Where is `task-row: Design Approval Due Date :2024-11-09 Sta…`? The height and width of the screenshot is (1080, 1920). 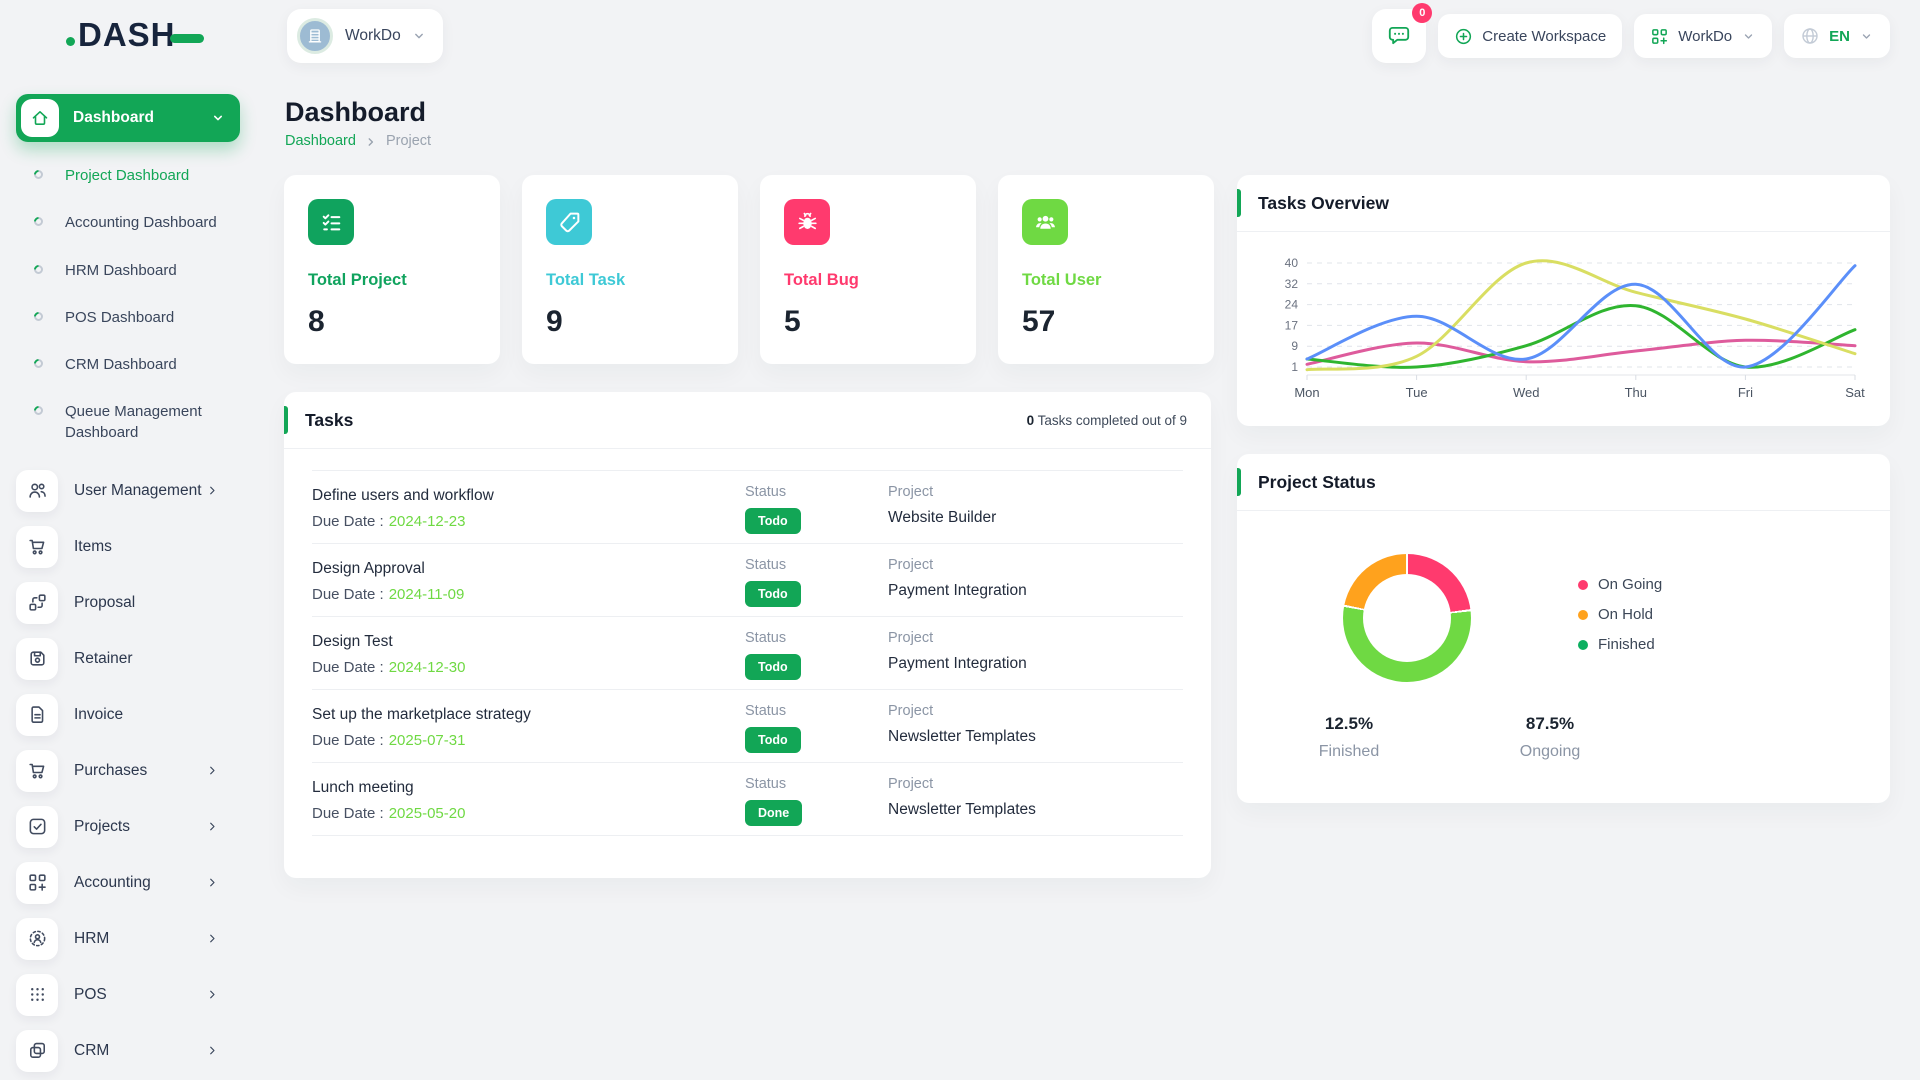 task-row: Design Approval Due Date :2024-11-09 Sta… is located at coordinates (747, 580).